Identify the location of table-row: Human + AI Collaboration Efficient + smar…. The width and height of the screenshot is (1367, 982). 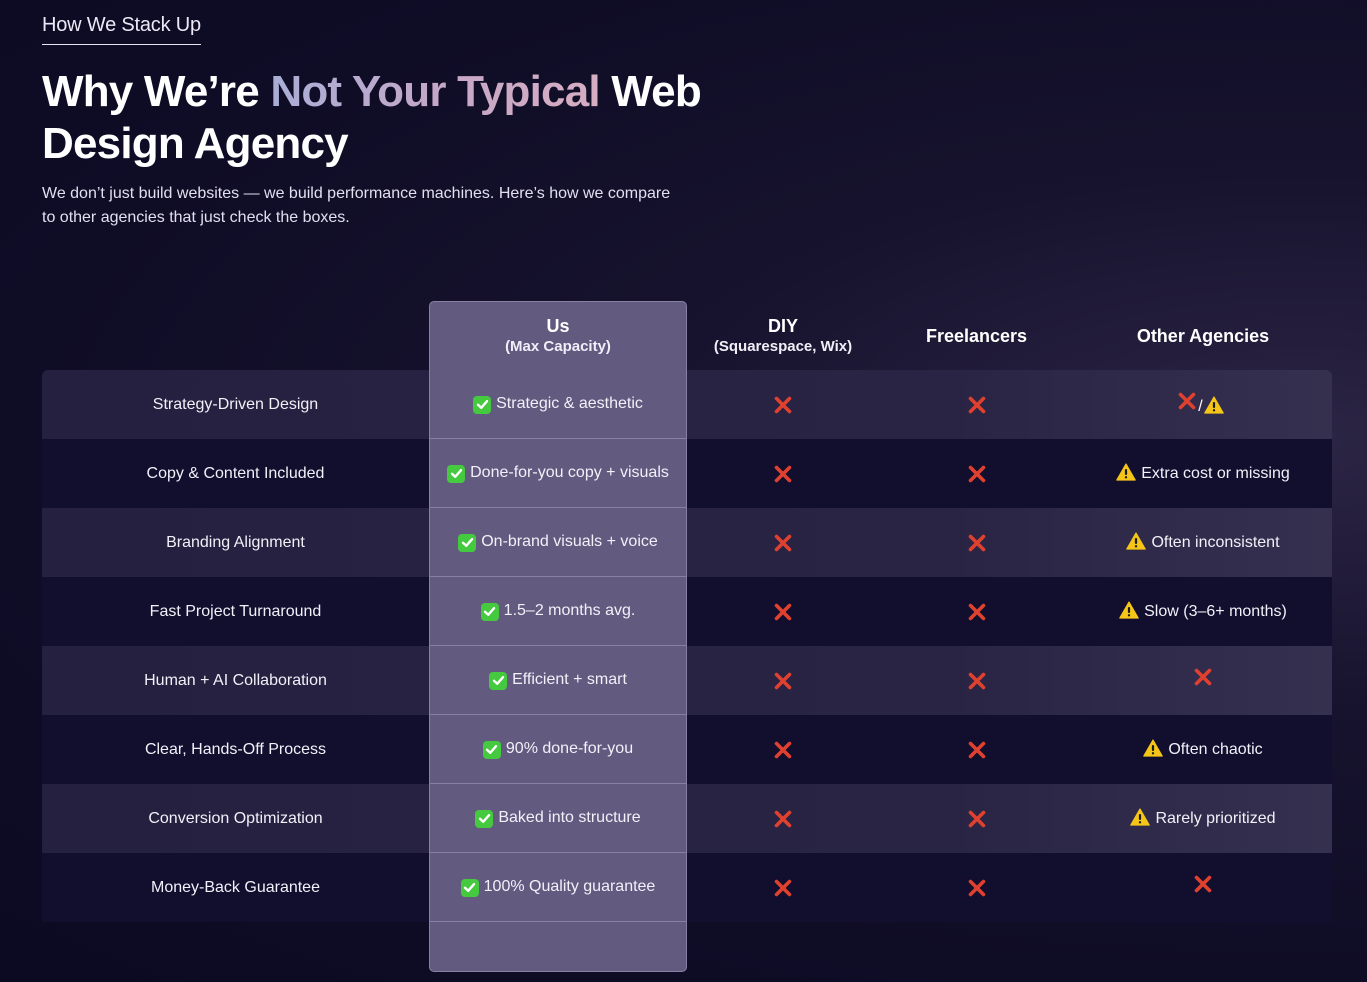
(687, 680).